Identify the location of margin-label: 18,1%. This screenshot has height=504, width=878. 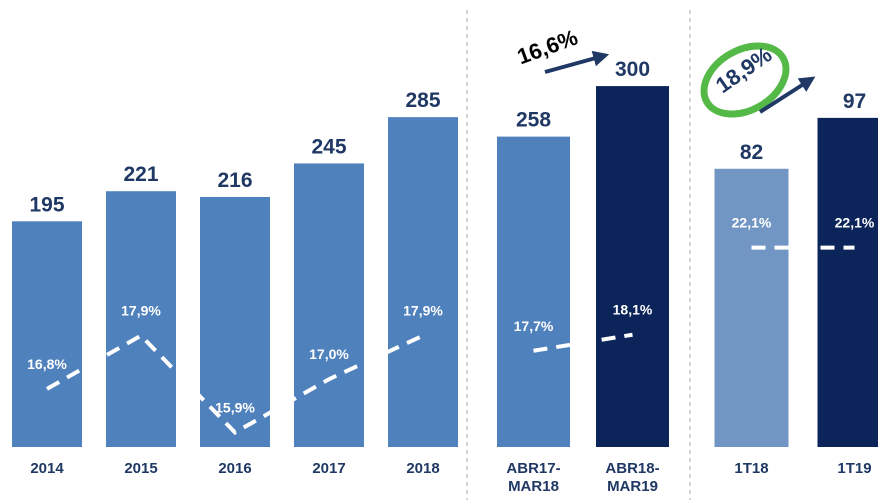
(633, 310).